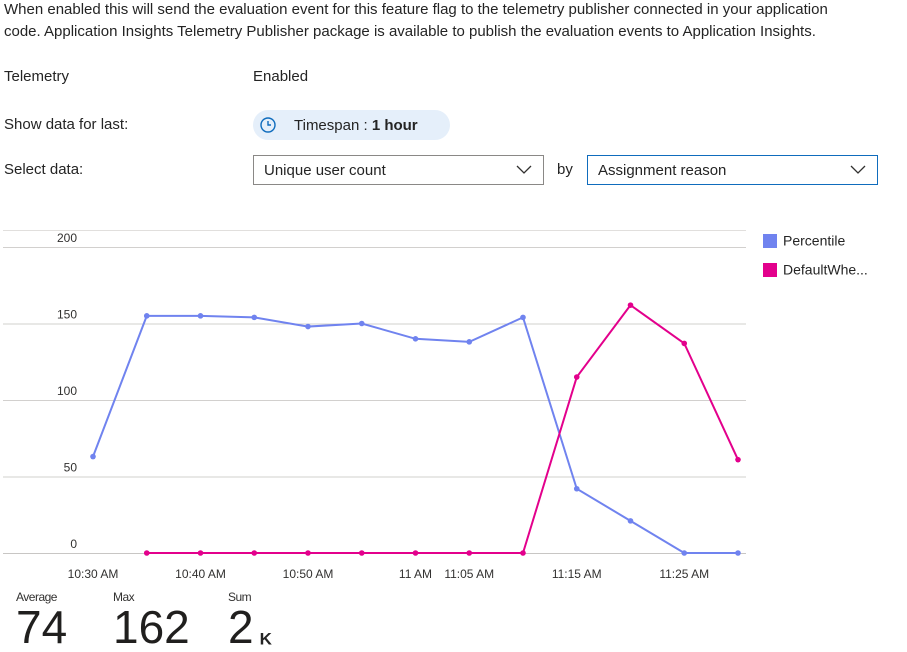 The width and height of the screenshot is (907, 652). I want to click on pill-prefix: Timespan :, so click(333, 125).